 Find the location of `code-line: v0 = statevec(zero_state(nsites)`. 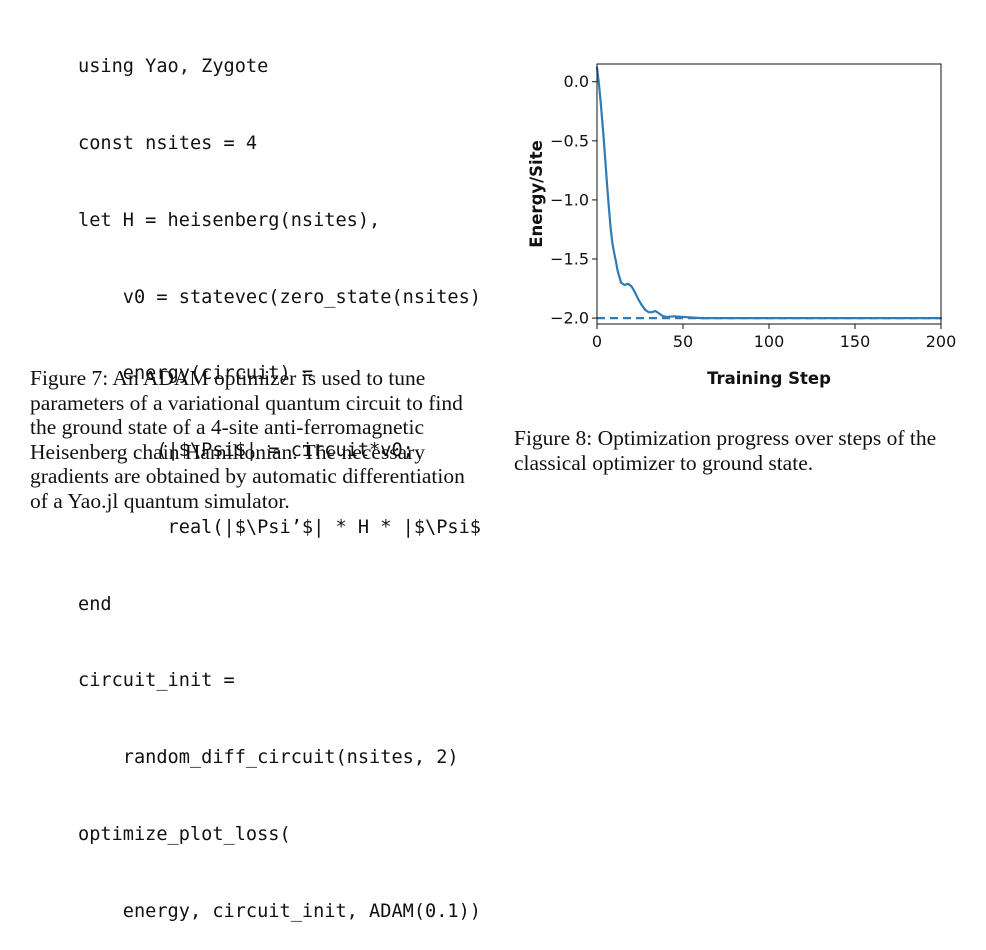

code-line: v0 = statevec(zero_state(nsites) is located at coordinates (279, 297).